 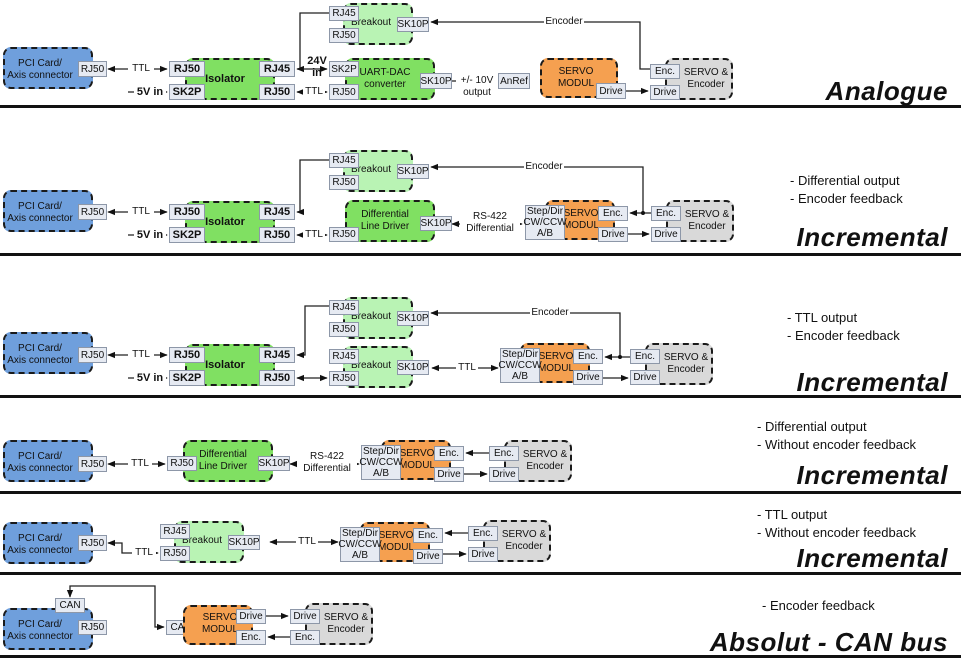 What do you see at coordinates (344, 92) in the screenshot?
I see `dac-rj50-port: RJ50` at bounding box center [344, 92].